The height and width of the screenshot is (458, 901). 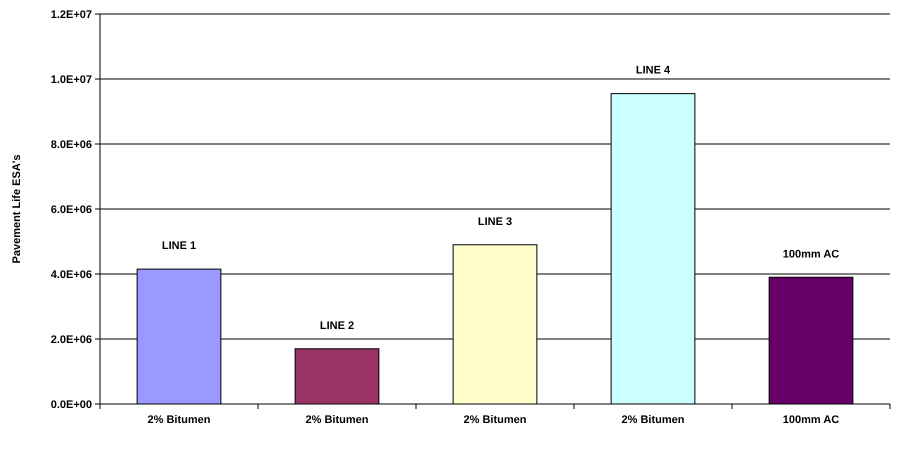 I want to click on y-tick-label: 0.0E+00, so click(x=71, y=404).